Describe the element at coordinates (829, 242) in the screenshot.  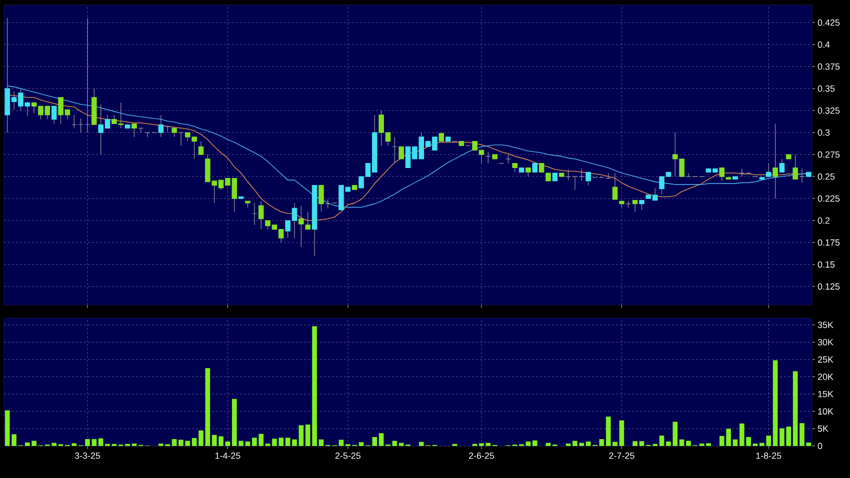
I see `y-tick-label: 0.175` at that location.